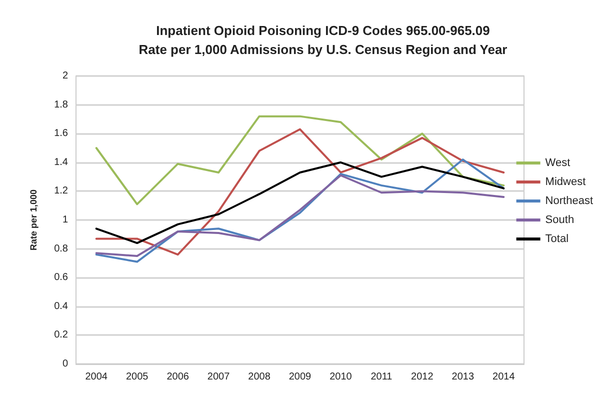  Describe the element at coordinates (33, 220) in the screenshot. I see `y-axis-title: Rate per 1,000` at that location.